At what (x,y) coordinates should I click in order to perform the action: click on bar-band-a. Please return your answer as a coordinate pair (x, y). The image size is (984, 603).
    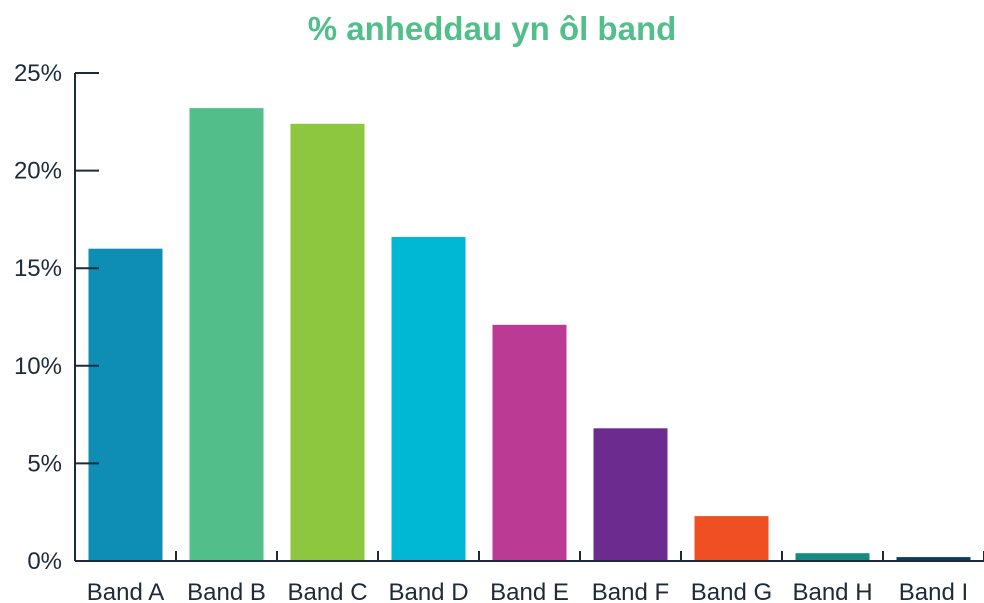
    Looking at the image, I should click on (125, 404).